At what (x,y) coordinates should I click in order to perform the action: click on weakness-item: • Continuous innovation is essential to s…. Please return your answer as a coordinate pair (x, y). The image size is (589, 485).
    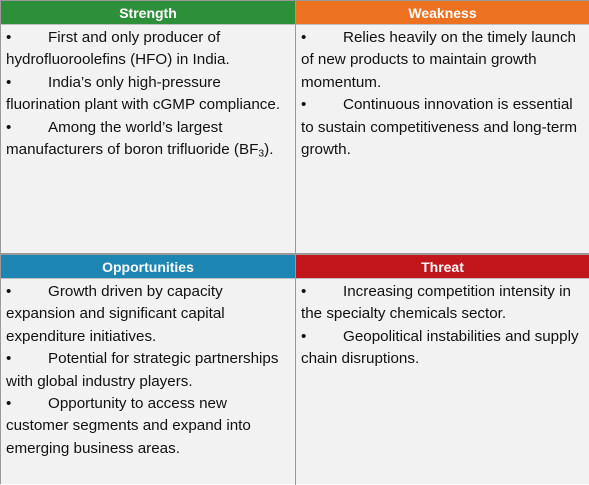
    Looking at the image, I should click on (443, 127).